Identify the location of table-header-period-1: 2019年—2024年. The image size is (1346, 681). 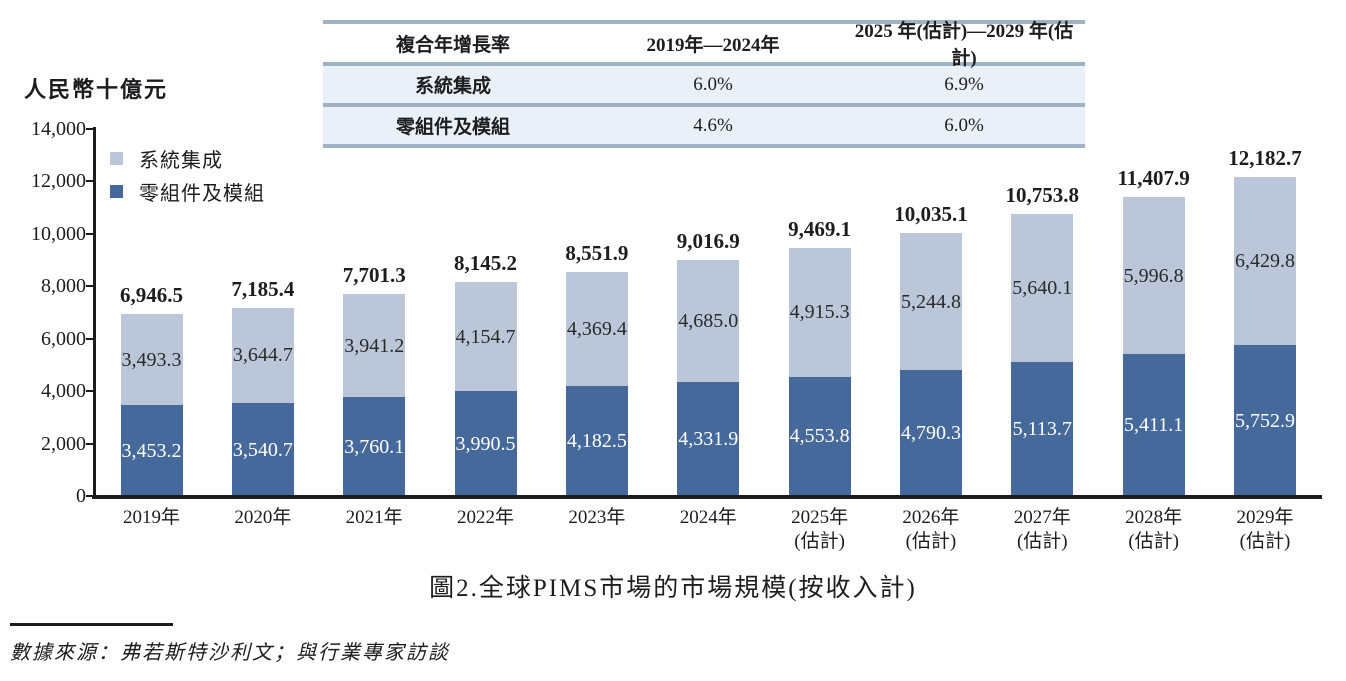
(713, 45).